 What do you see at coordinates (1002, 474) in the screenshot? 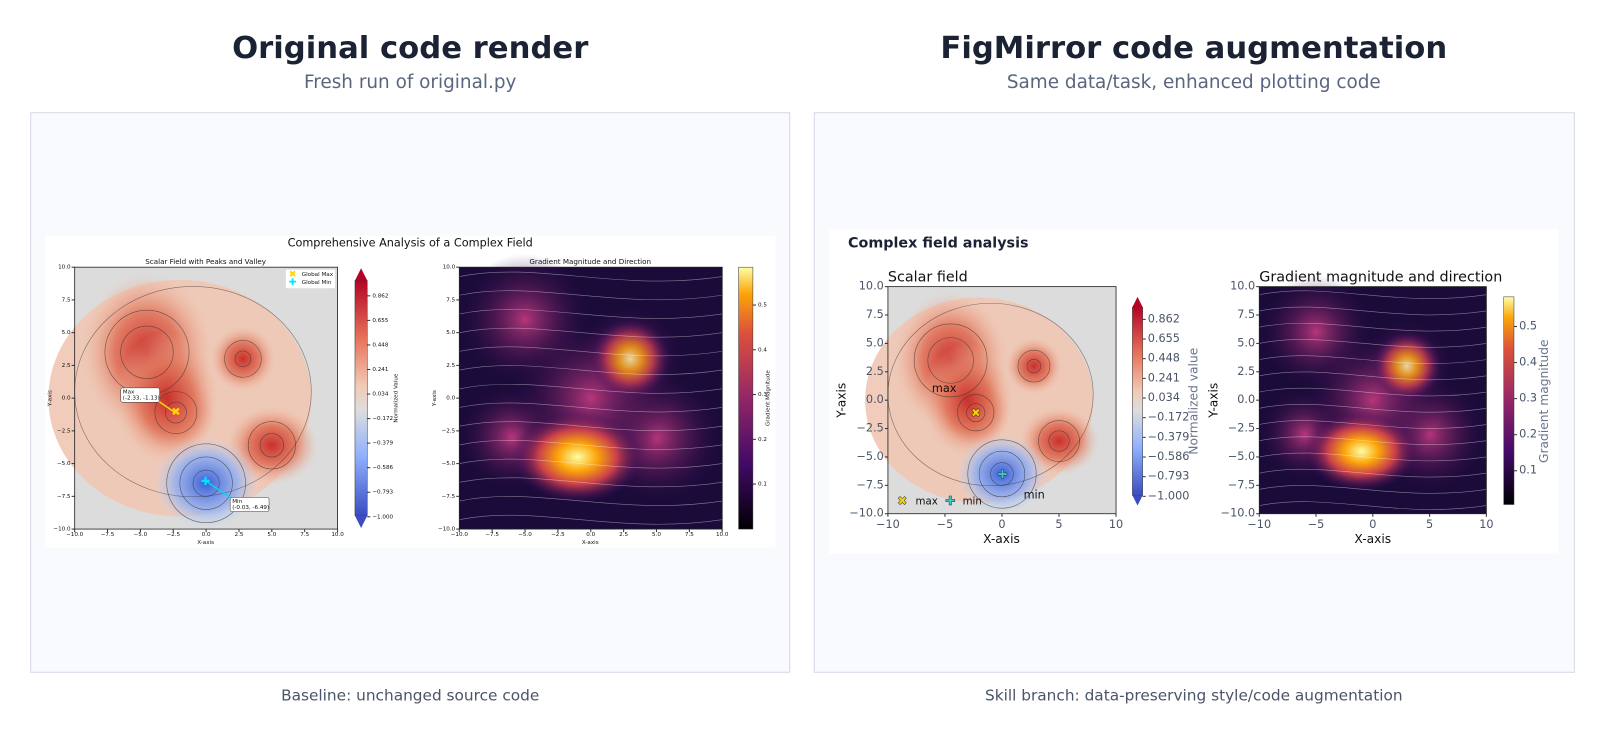
I see `field-valley` at bounding box center [1002, 474].